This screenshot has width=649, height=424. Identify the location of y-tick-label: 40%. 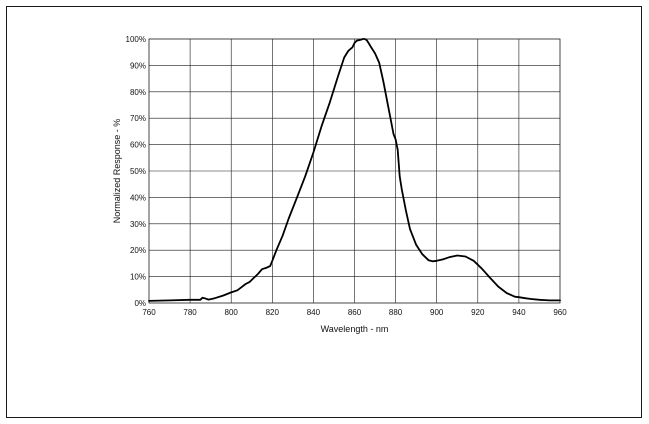
(138, 197).